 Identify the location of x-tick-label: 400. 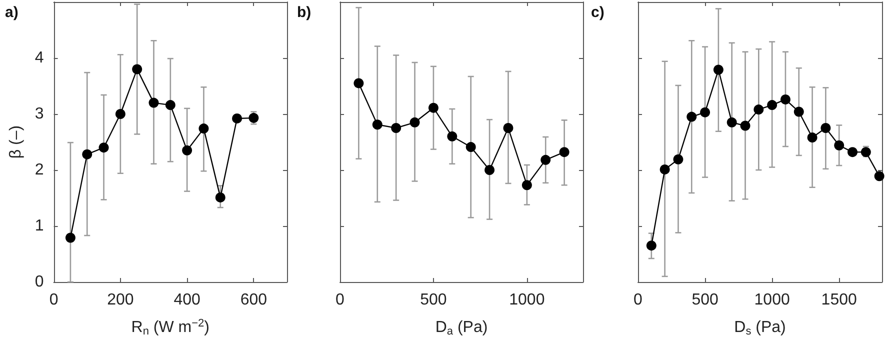
(187, 300).